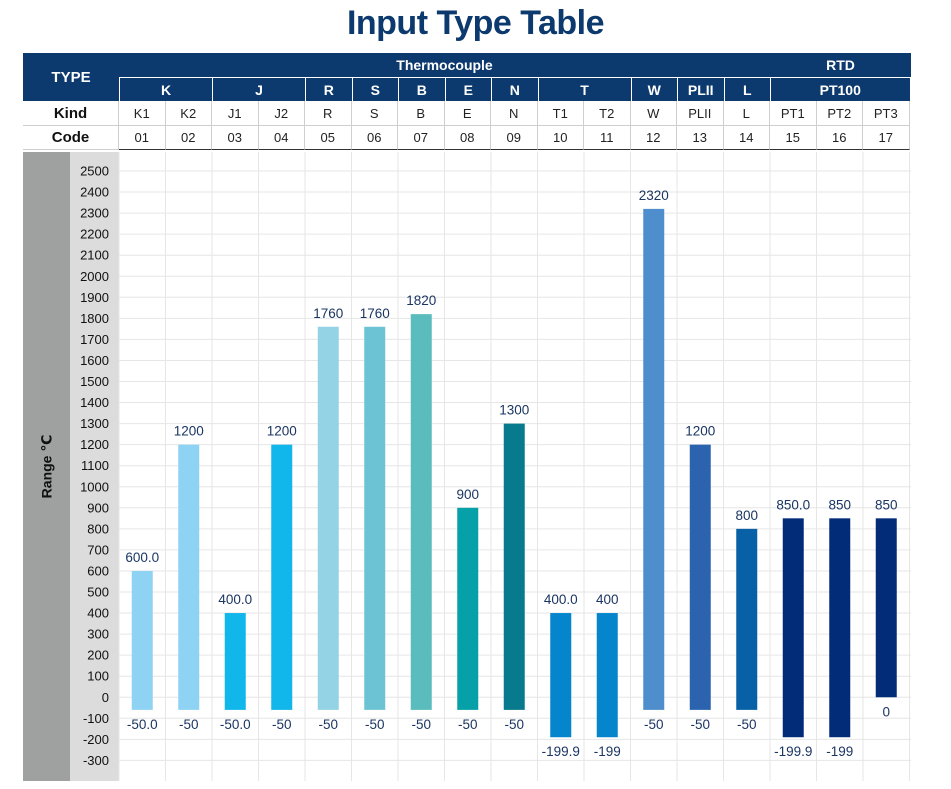  What do you see at coordinates (98, 613) in the screenshot?
I see `y-tick-label: 400` at bounding box center [98, 613].